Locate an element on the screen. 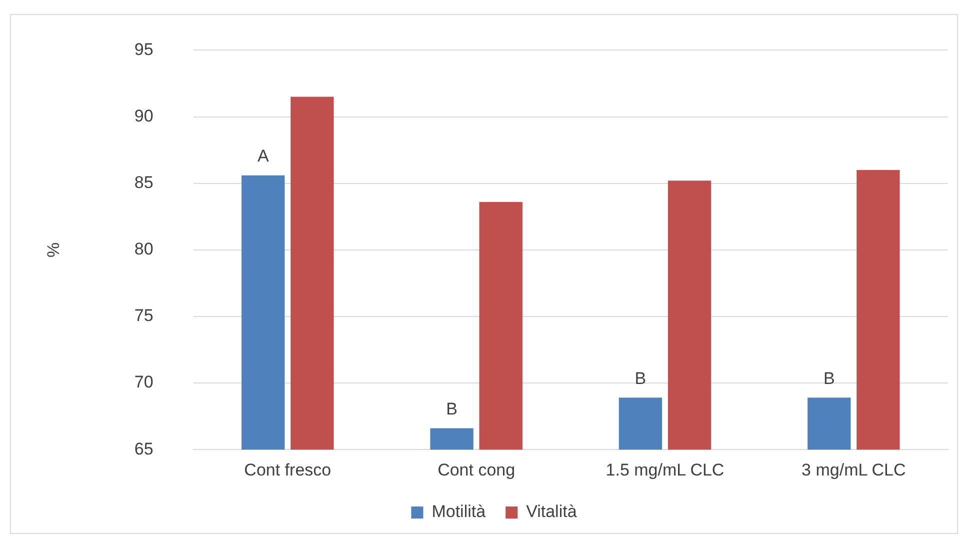  y-tick-label: 75 is located at coordinates (144, 316).